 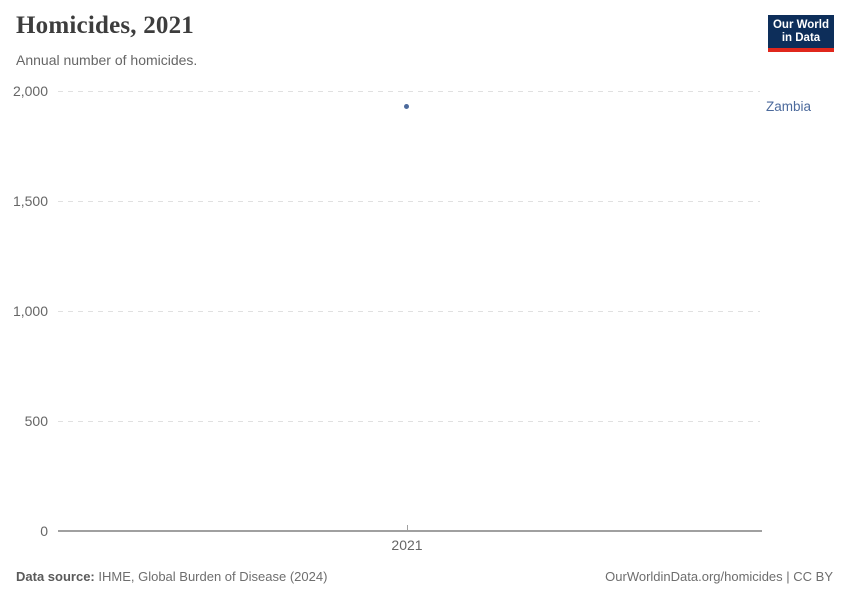 What do you see at coordinates (44, 531) in the screenshot?
I see `y-tick-label-0: 0` at bounding box center [44, 531].